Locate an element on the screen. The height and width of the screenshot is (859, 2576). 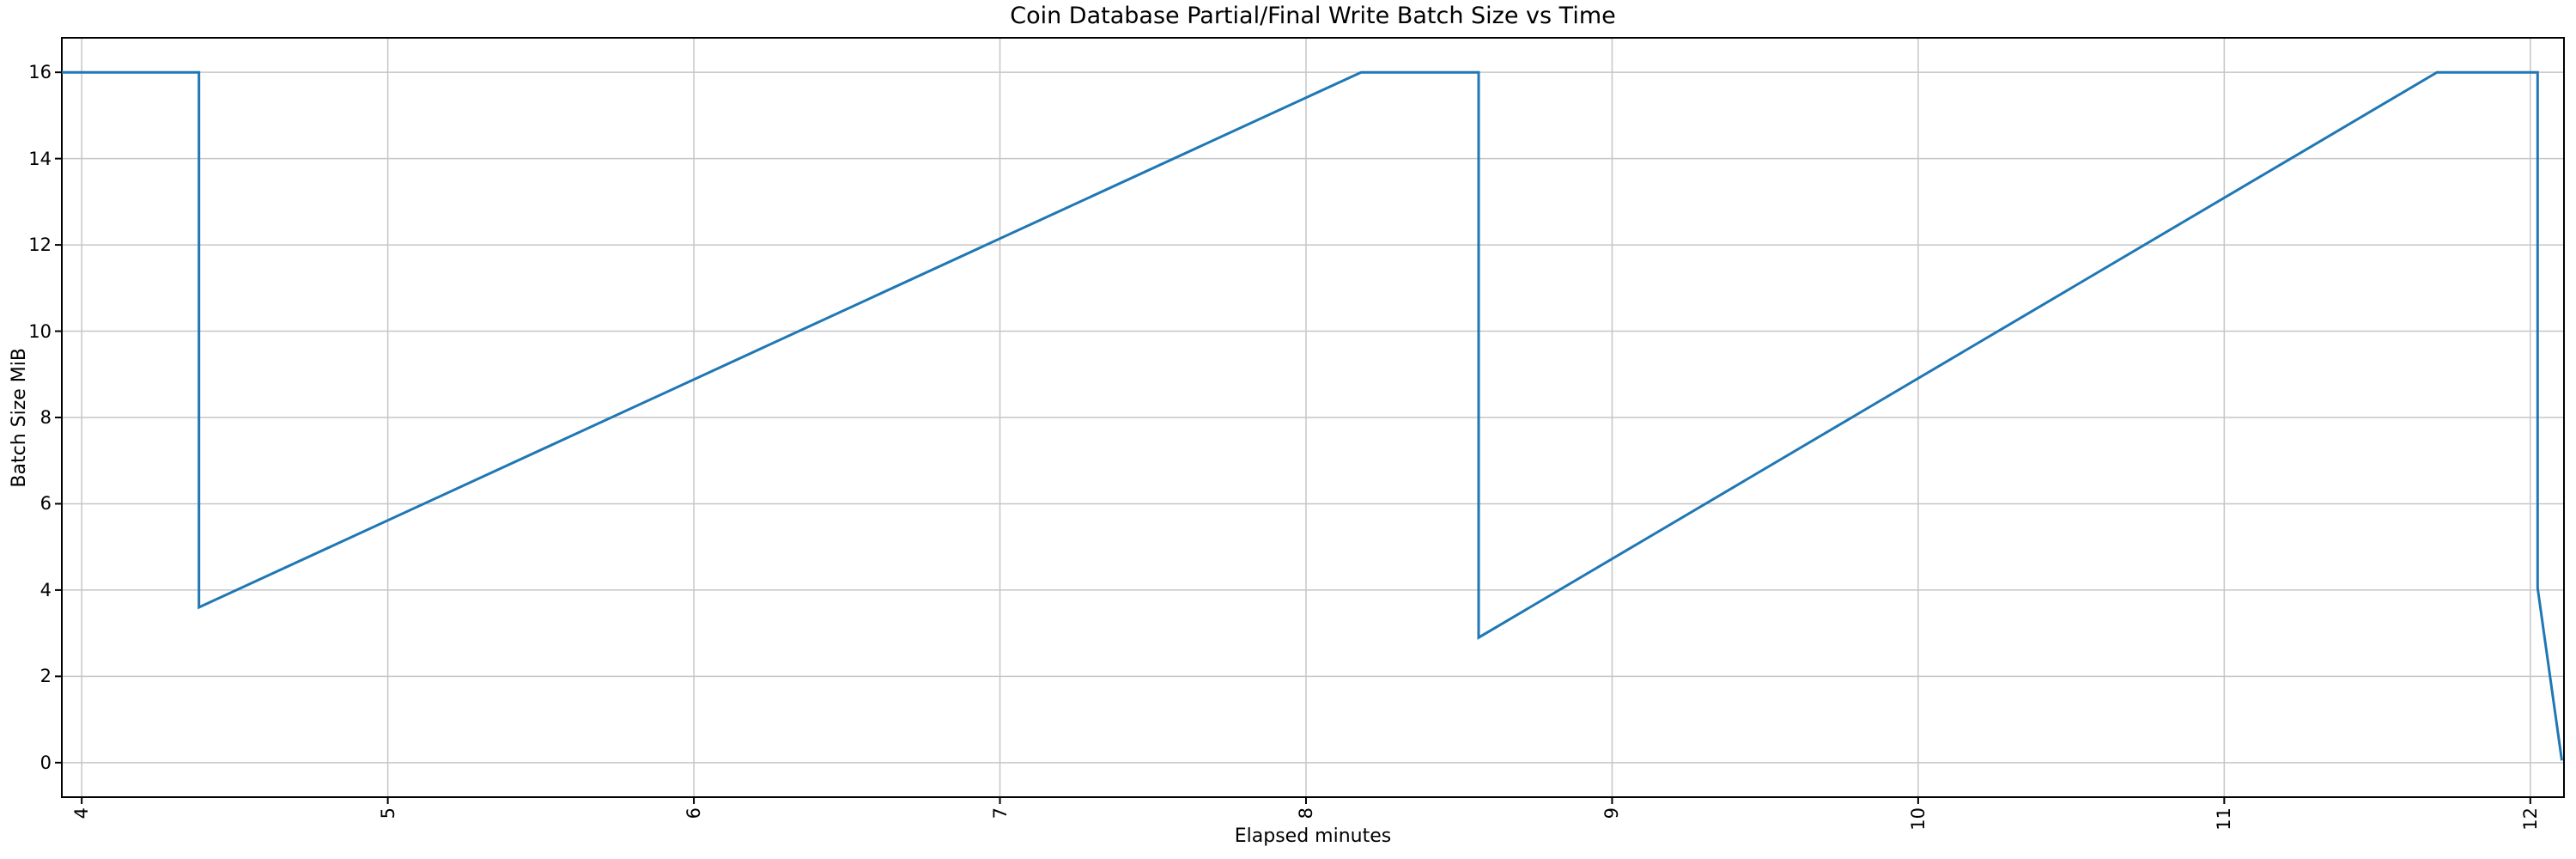
y-tick-label: 4 is located at coordinates (45, 590).